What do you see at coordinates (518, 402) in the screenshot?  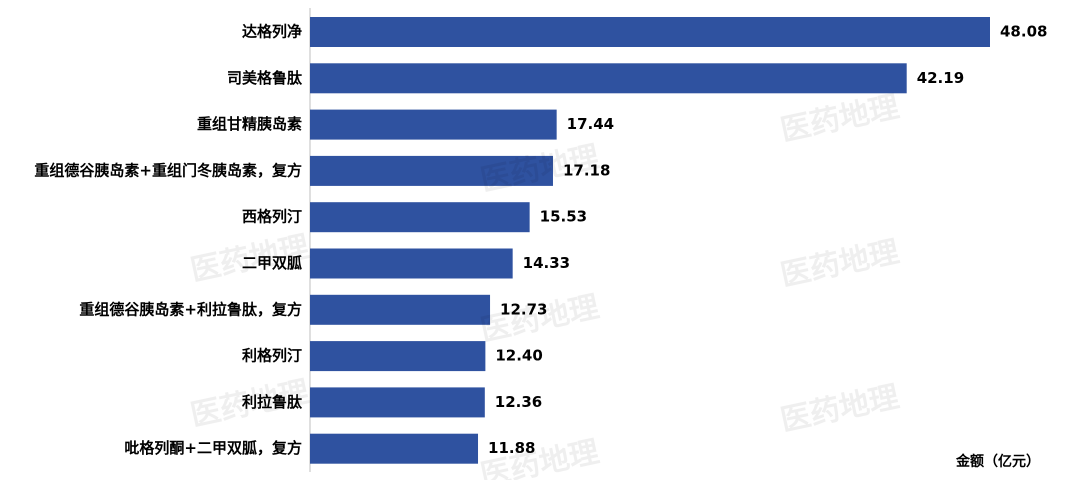 I see `value-label: 12.36` at bounding box center [518, 402].